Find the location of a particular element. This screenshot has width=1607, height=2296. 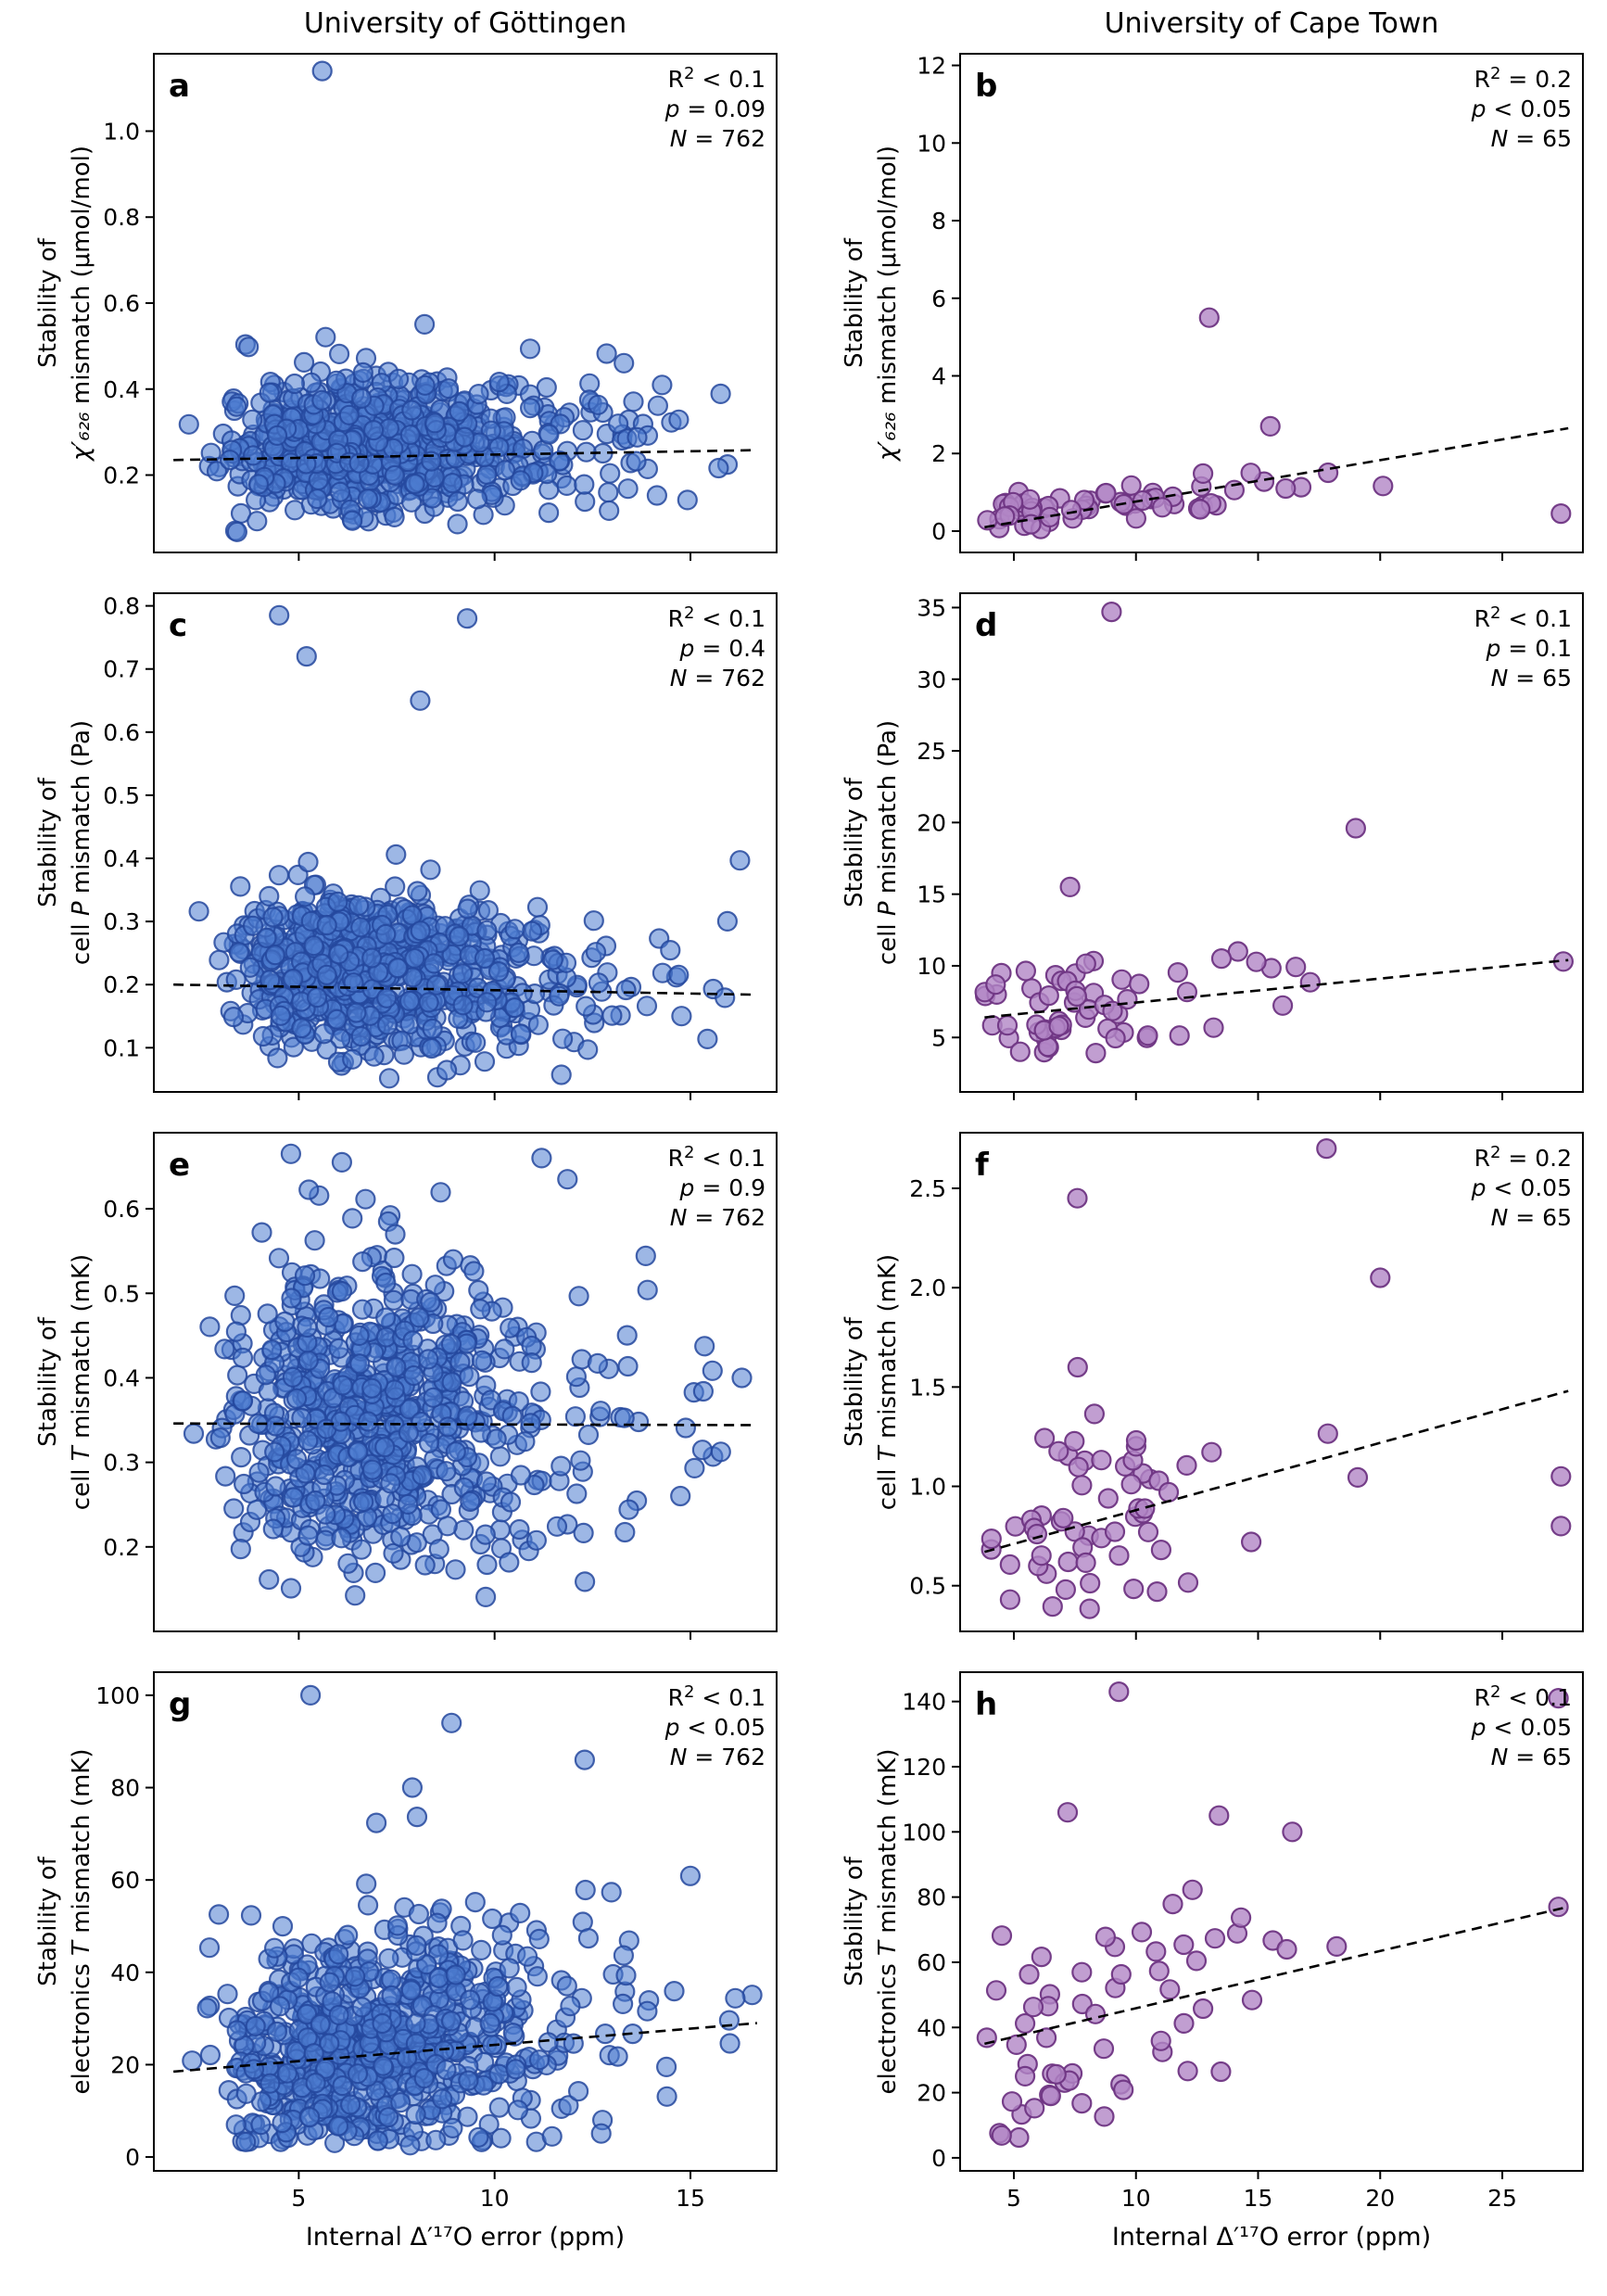

x-tick-label: 5 is located at coordinates (299, 2198).